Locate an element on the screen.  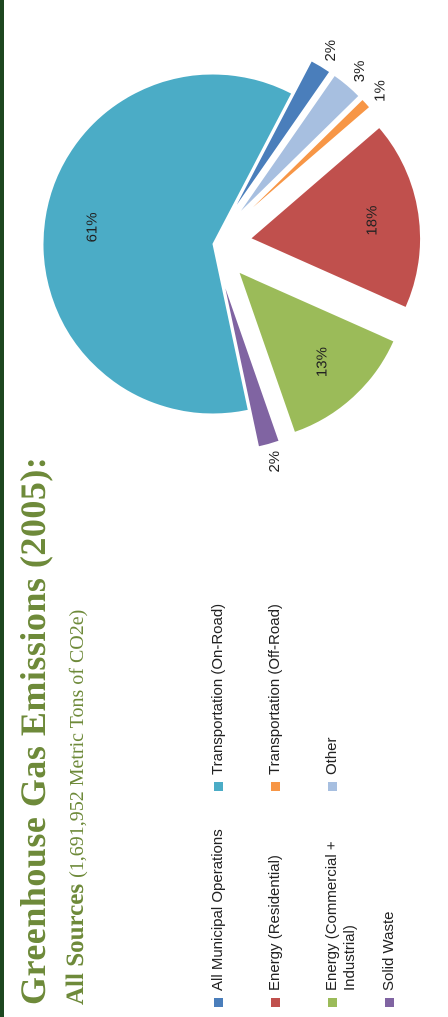
pie-slice-residential is located at coordinates (335, 217).